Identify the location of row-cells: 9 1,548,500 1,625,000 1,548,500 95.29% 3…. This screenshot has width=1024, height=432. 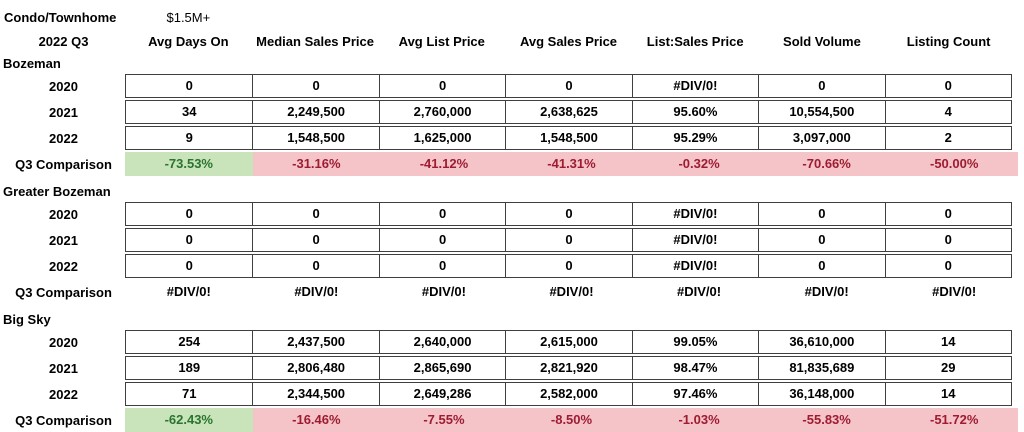
(568, 138).